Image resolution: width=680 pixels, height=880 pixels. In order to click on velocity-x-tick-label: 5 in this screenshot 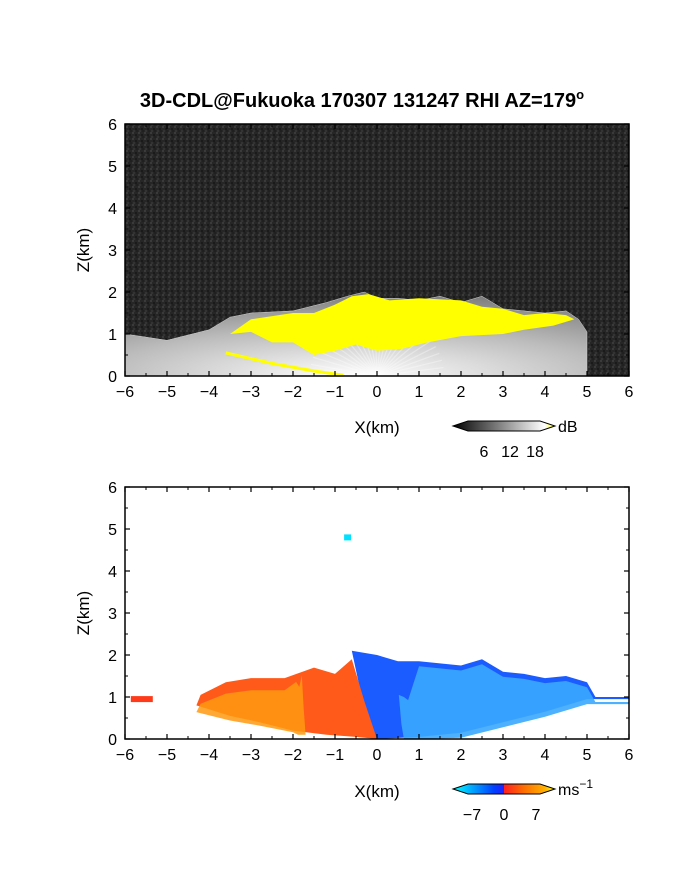, I will do `click(587, 755)`.